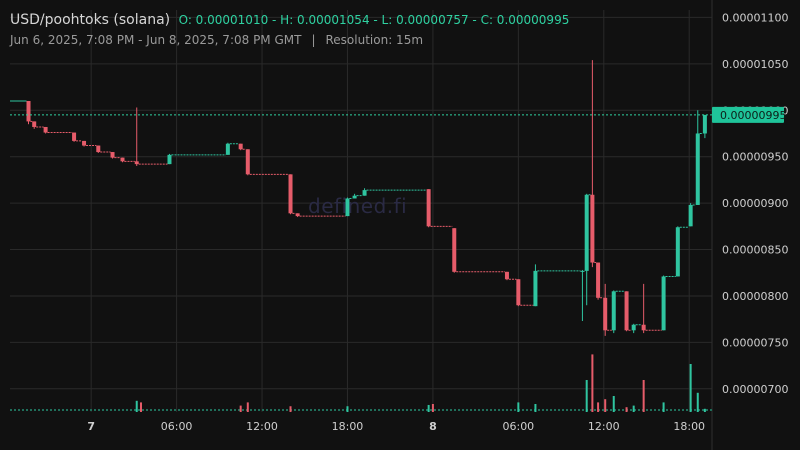 This screenshot has height=450, width=800. I want to click on y-tick-label: 0.00000900, so click(755, 203).